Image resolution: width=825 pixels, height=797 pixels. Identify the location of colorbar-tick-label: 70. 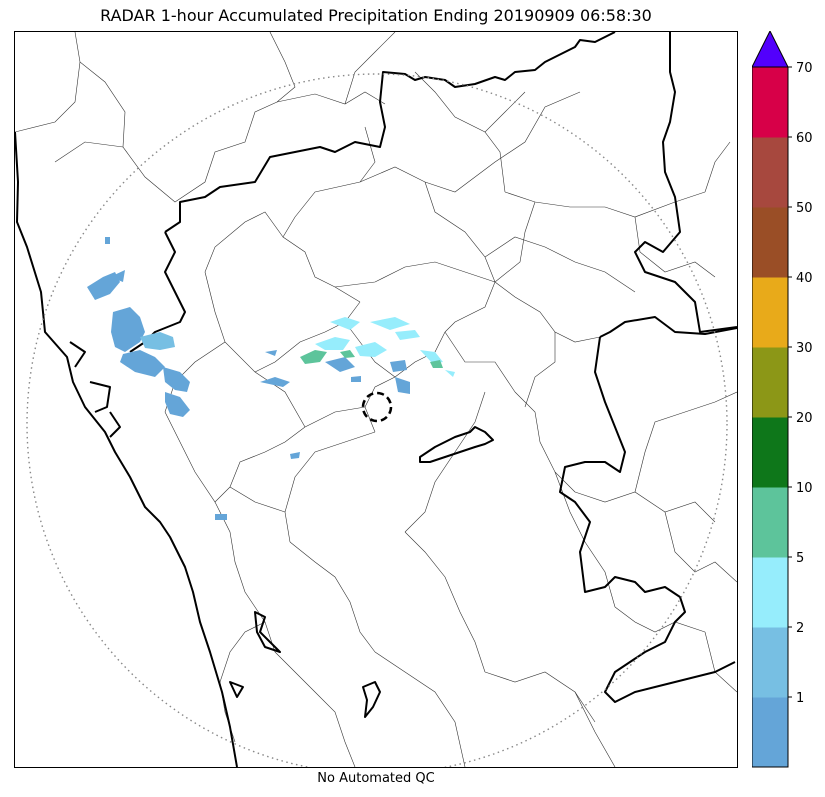
(804, 68).